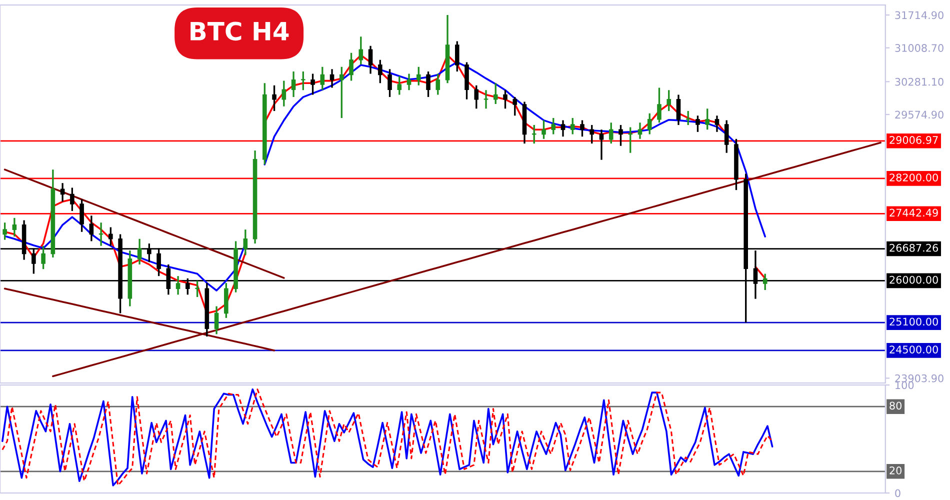 The width and height of the screenshot is (950, 500). I want to click on y-tick-label: 0, so click(897, 493).